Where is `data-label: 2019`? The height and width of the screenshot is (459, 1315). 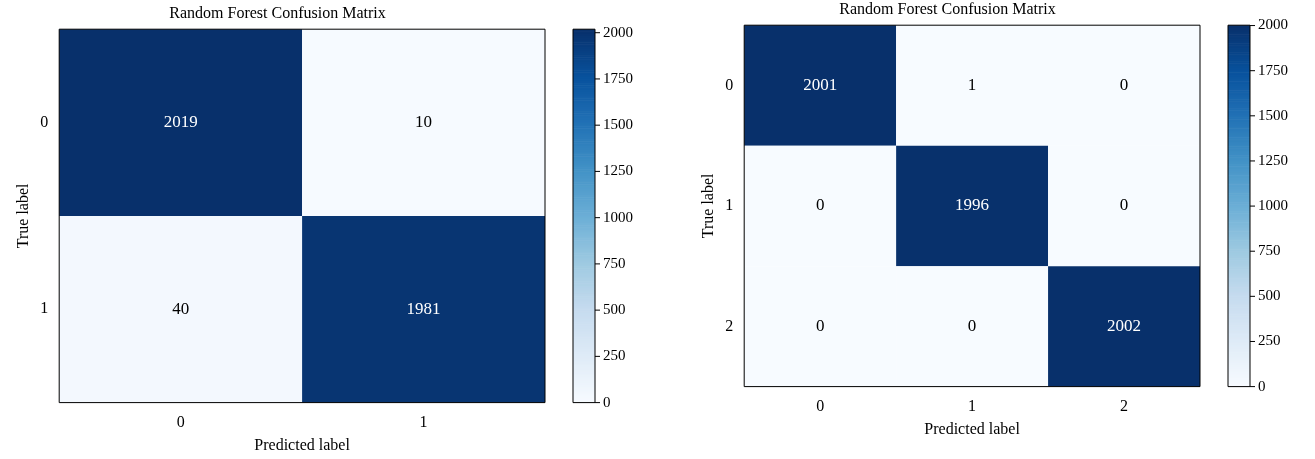
data-label: 2019 is located at coordinates (180, 122).